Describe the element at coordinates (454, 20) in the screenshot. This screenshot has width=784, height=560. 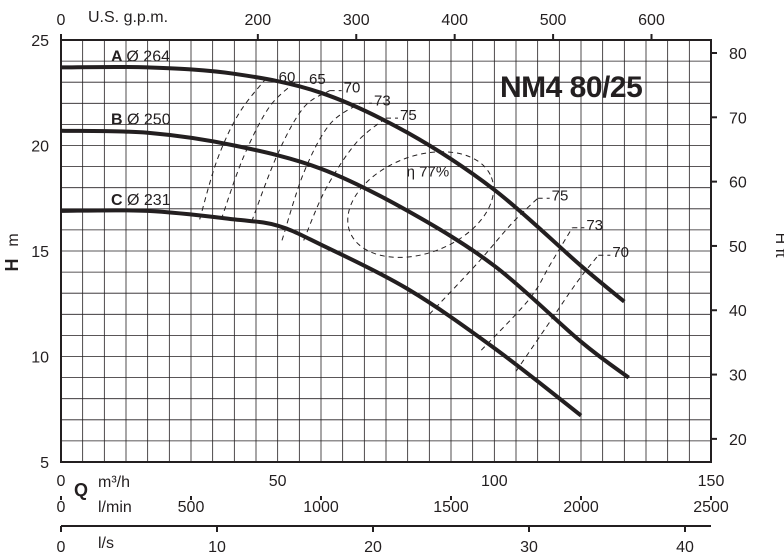
I see `top-tick-label: 400` at that location.